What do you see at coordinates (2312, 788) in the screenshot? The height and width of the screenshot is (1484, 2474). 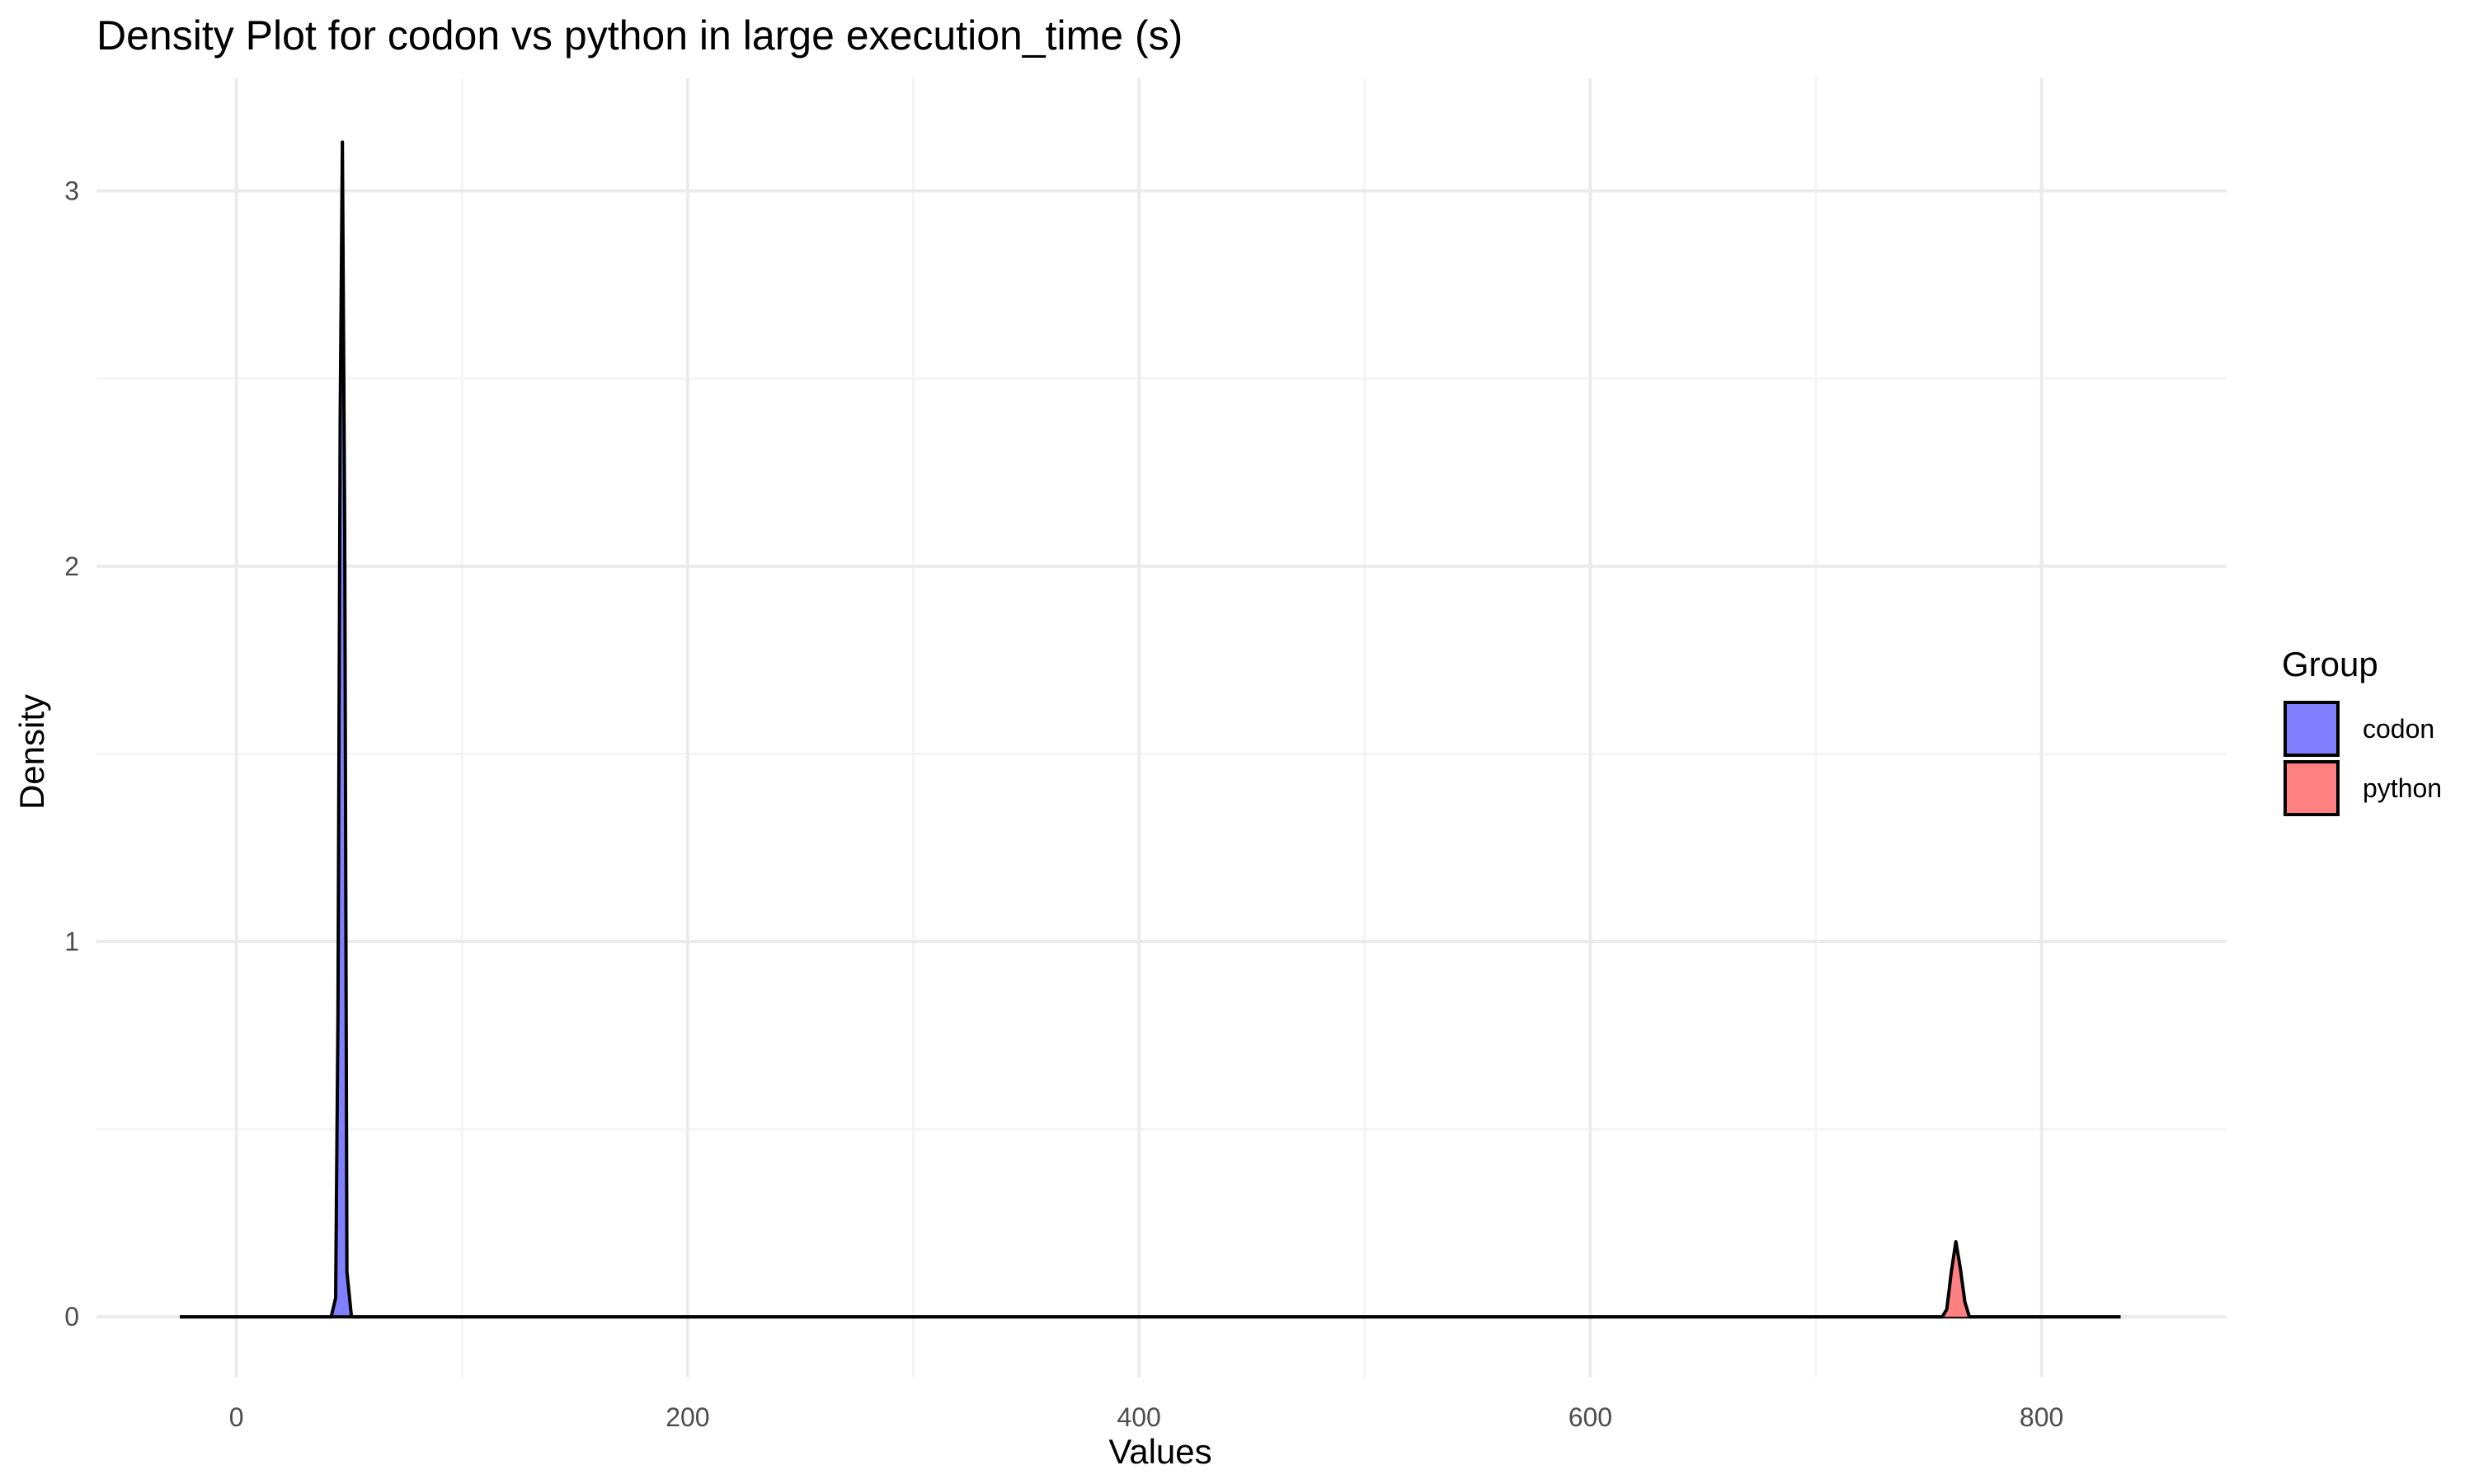 I see `legend-key-python` at bounding box center [2312, 788].